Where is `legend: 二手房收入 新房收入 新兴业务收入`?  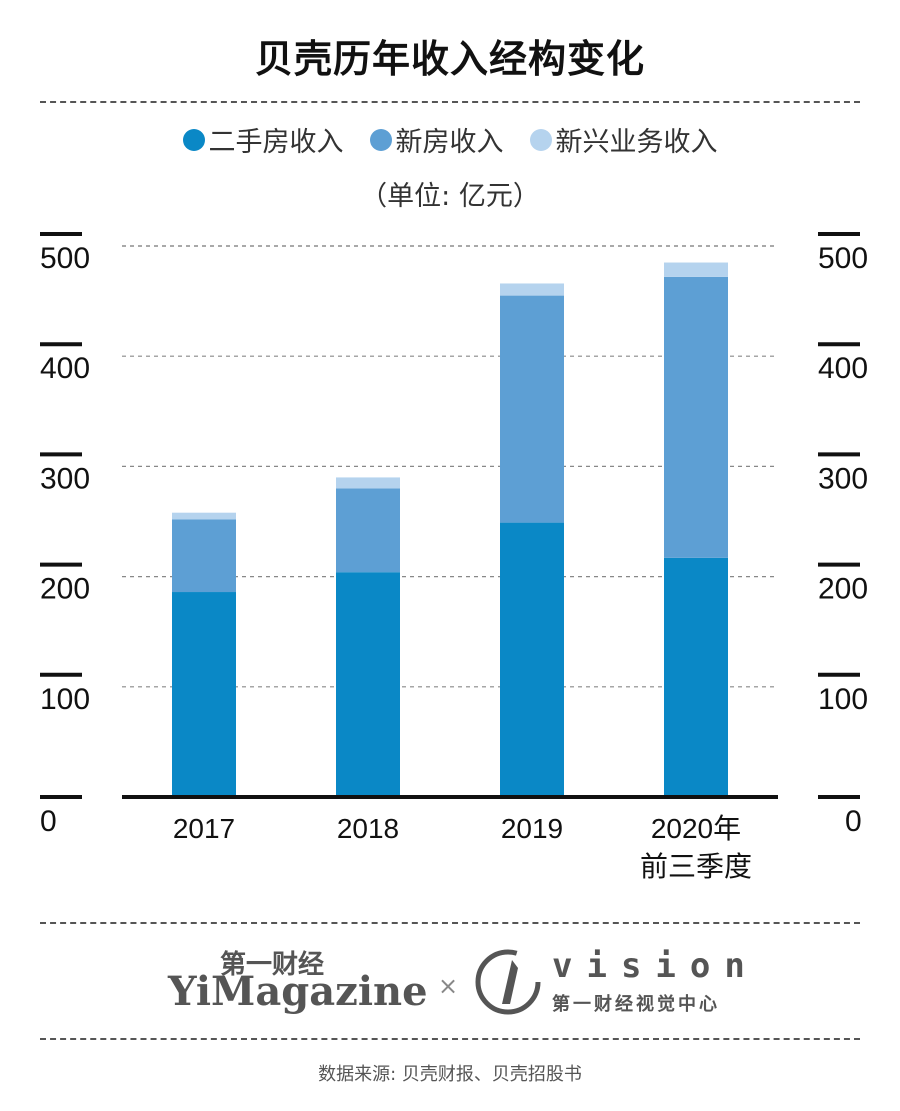 legend: 二手房收入 新房收入 新兴业务收入 is located at coordinates (450, 139).